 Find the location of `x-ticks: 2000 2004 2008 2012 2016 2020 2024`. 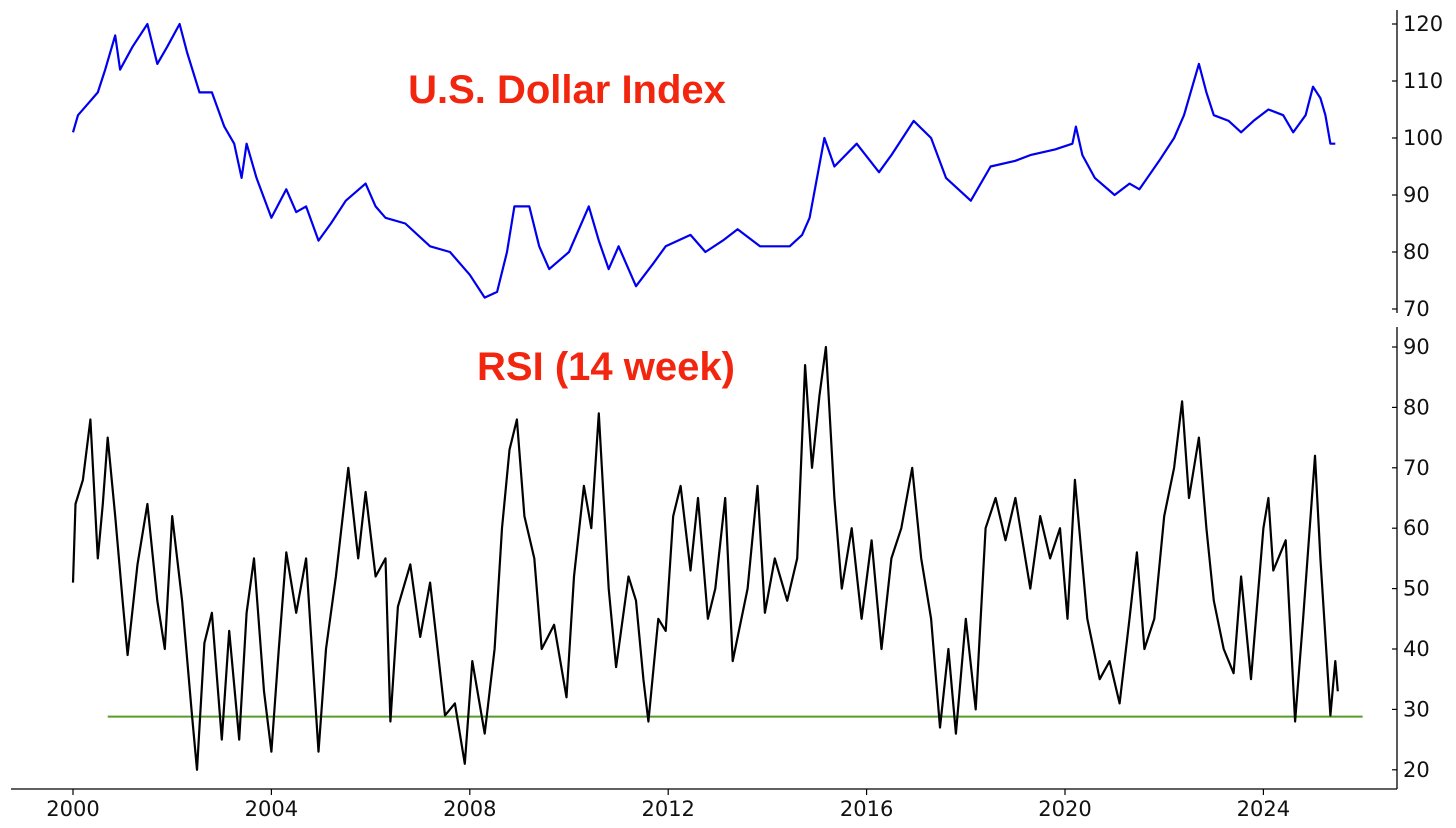

x-ticks: 2000 2004 2008 2012 2016 2020 2024 is located at coordinates (668, 805).